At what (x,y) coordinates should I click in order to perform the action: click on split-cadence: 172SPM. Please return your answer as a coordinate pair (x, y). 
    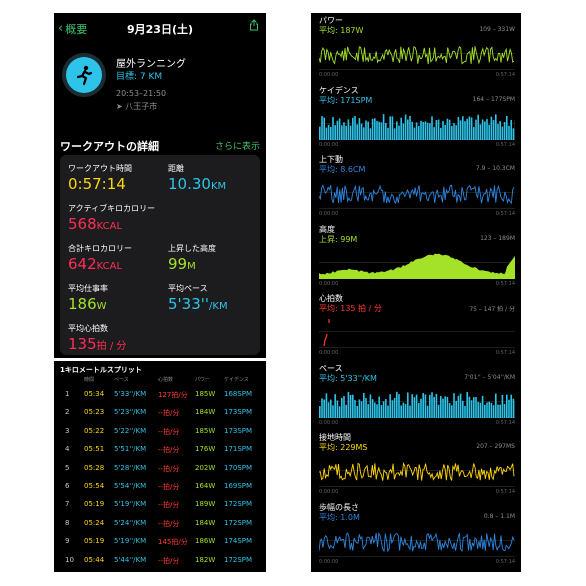
    Looking at the image, I should click on (238, 504).